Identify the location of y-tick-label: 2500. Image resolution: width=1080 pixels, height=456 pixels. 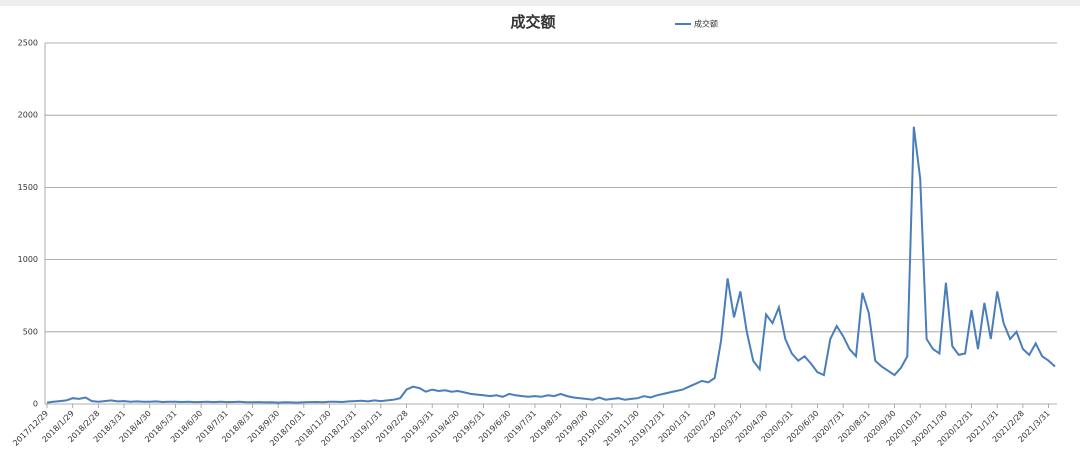
(28, 43).